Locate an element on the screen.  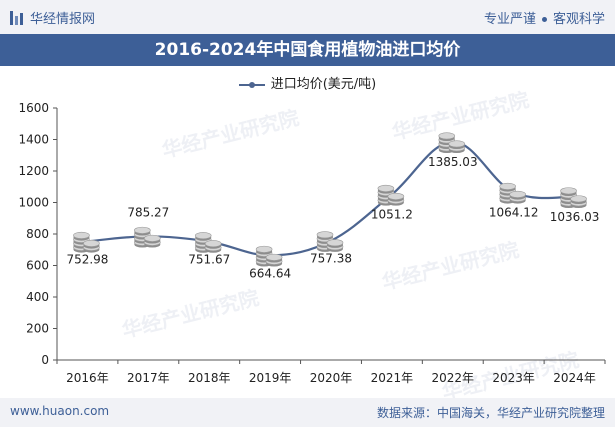
x-tick-label: 2022年 is located at coordinates (453, 378).